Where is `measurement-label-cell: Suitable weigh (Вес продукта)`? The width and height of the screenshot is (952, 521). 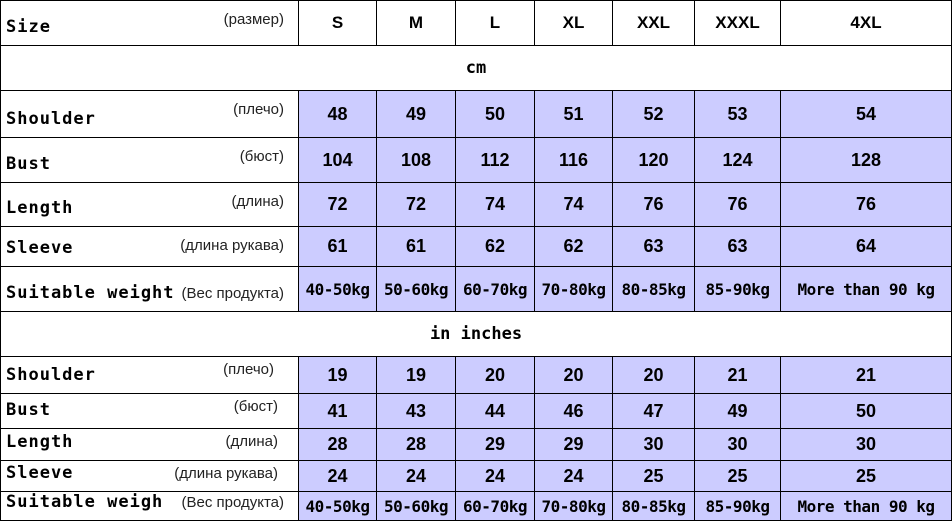
measurement-label-cell: Suitable weigh (Вес продукта) is located at coordinates (149, 506).